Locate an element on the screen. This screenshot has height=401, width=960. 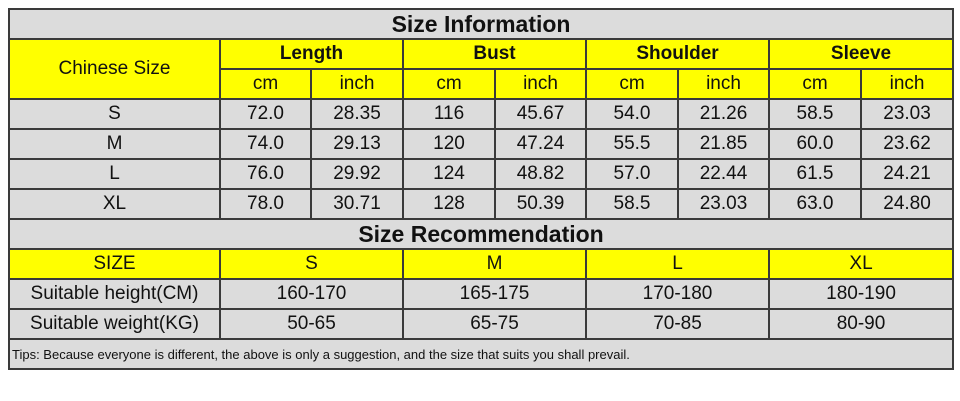
table-cell: 45.67 is located at coordinates (540, 114).